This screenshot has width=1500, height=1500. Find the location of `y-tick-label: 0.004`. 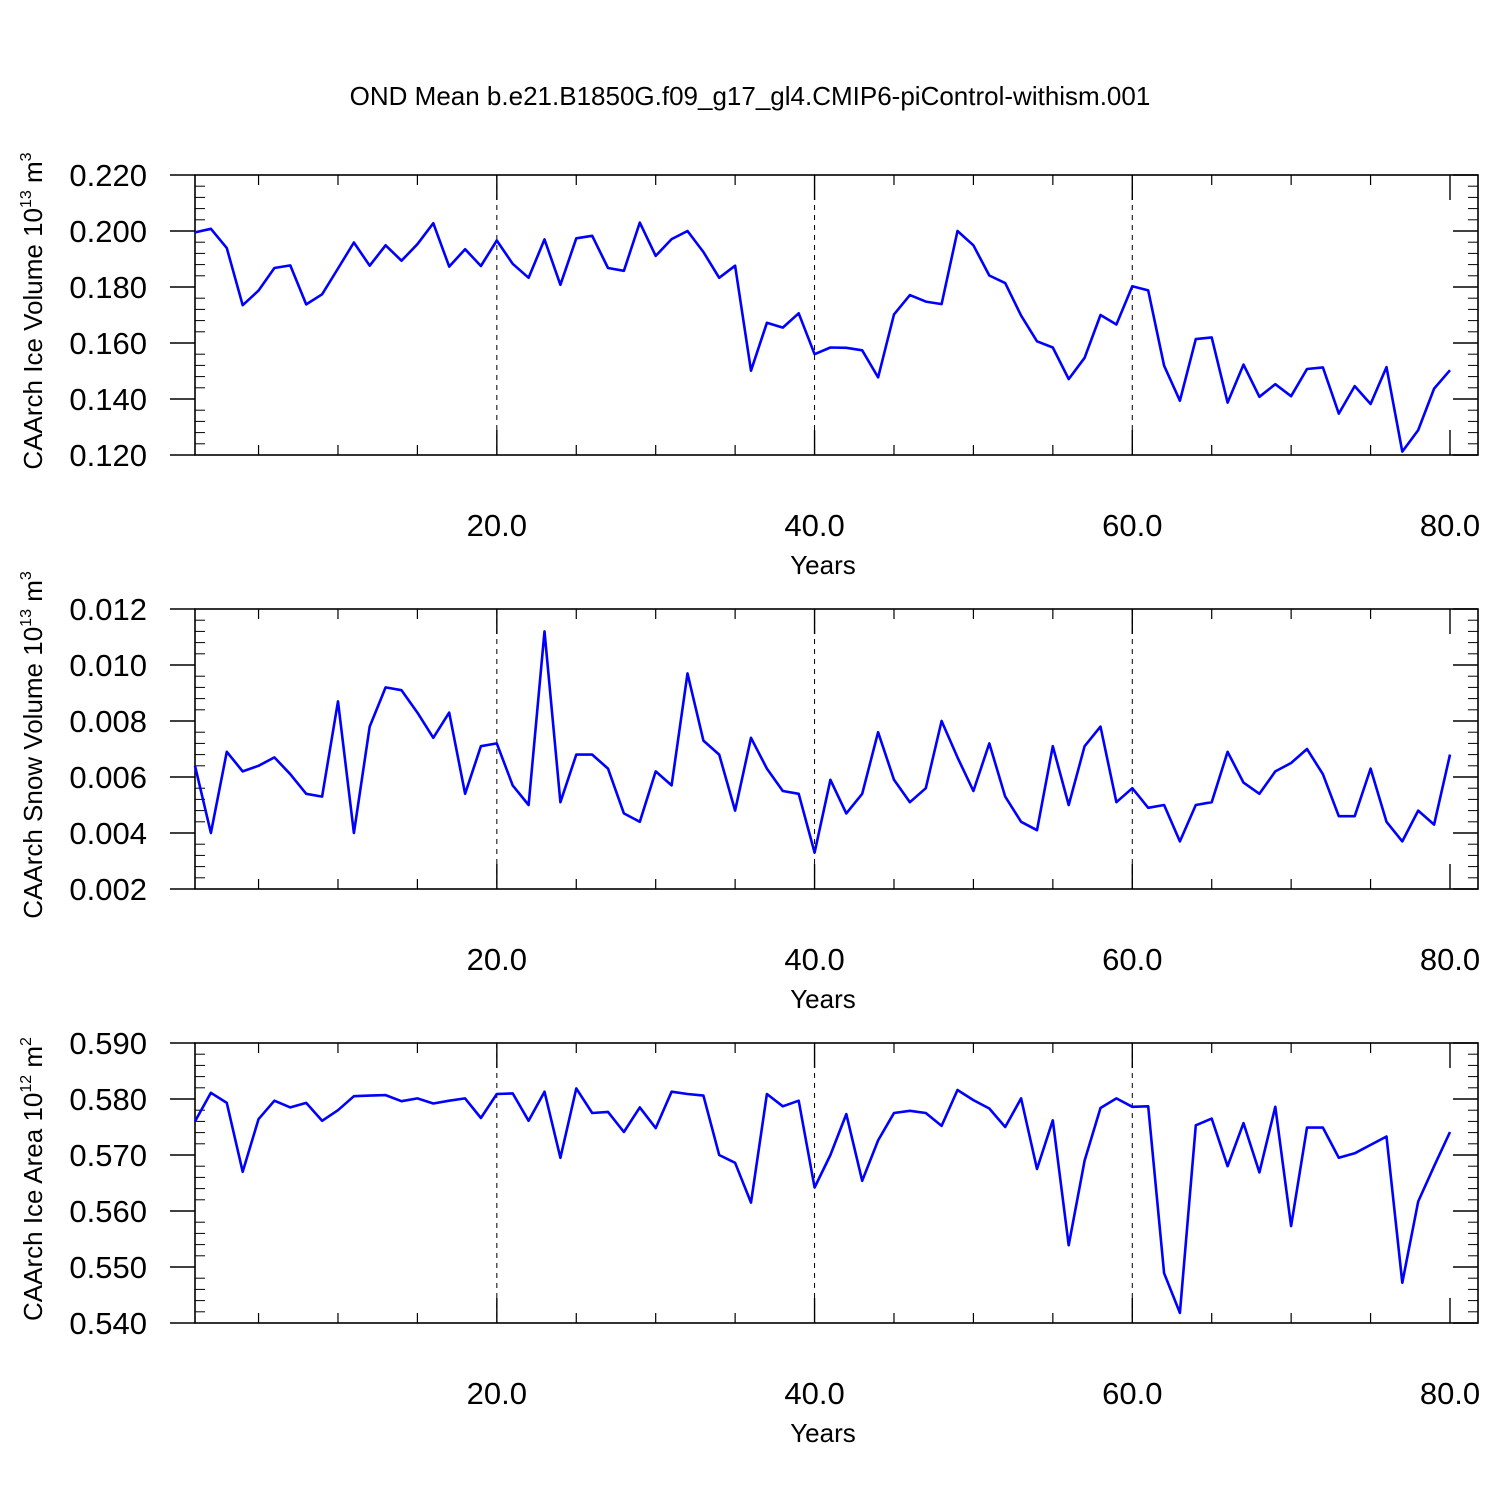

y-tick-label: 0.004 is located at coordinates (108, 833).